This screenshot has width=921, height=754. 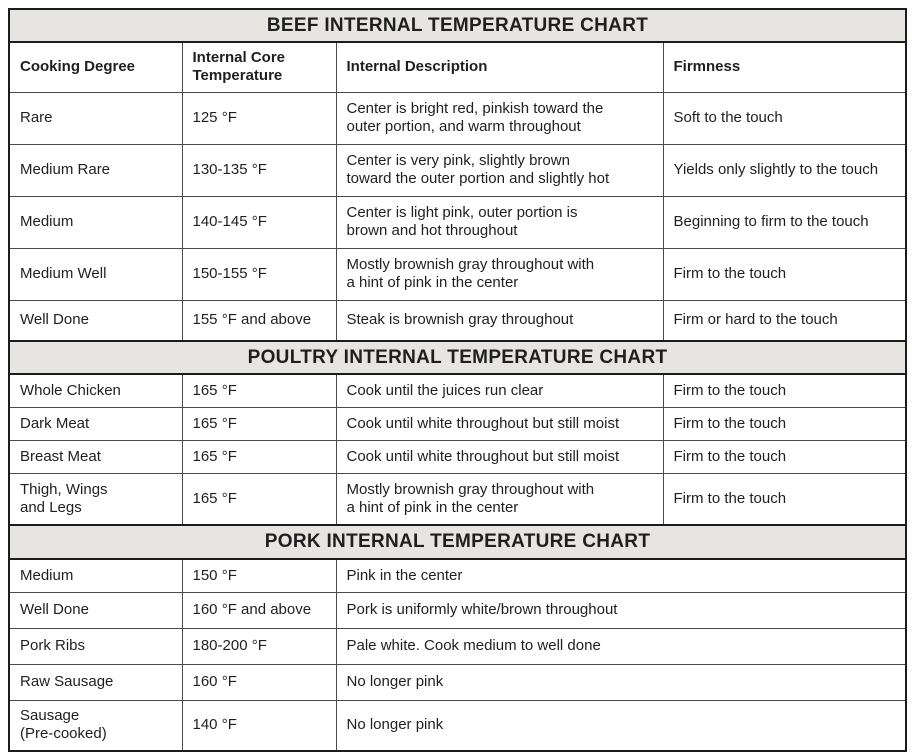 I want to click on table-row: POULTRY INTERNAL TEMPERATURE CHART, so click(x=457, y=358).